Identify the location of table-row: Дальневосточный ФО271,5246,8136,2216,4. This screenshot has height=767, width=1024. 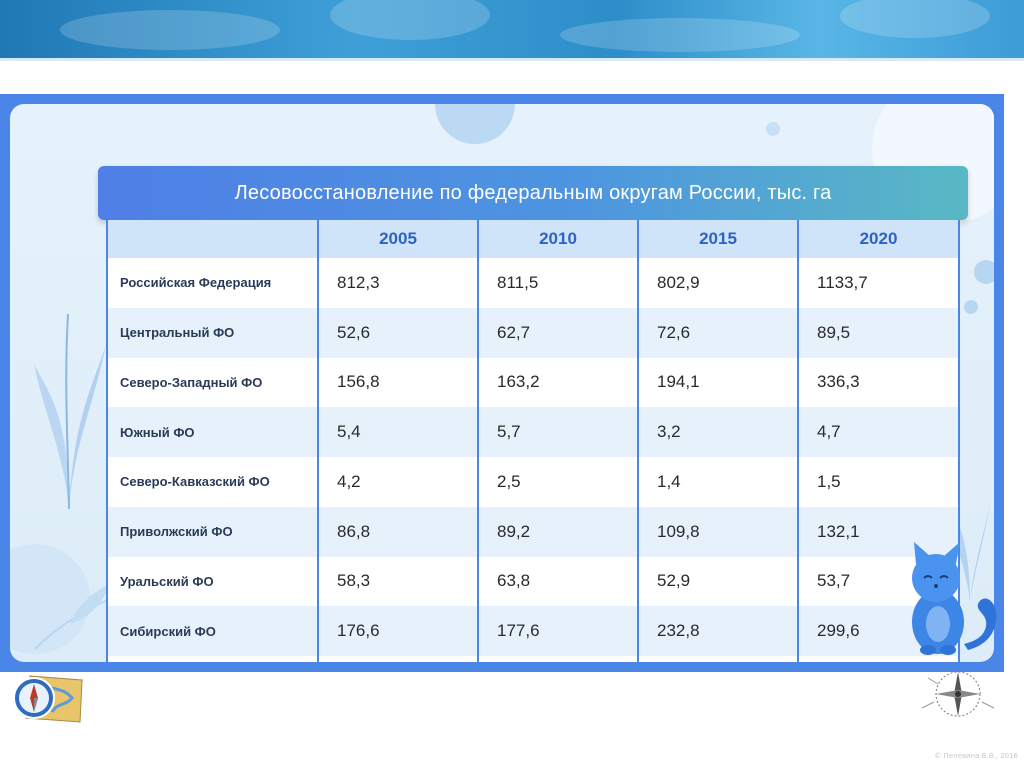
(533, 659).